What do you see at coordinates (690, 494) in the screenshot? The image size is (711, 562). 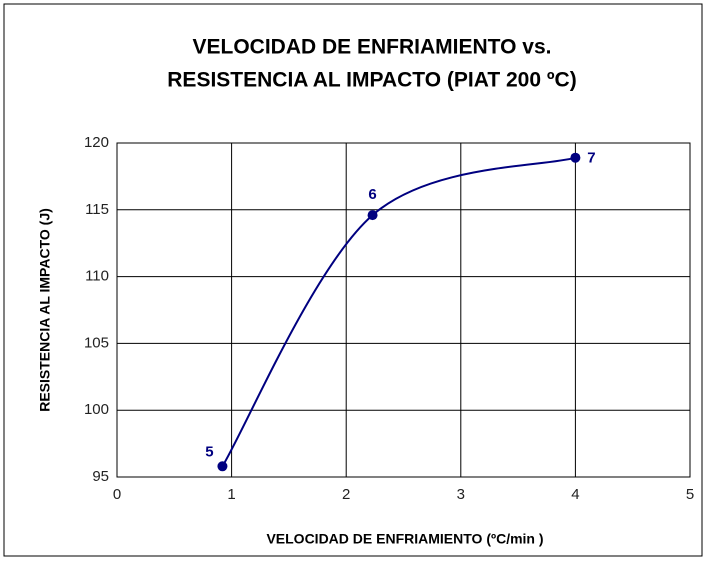 I see `x-tick-label: 5` at bounding box center [690, 494].